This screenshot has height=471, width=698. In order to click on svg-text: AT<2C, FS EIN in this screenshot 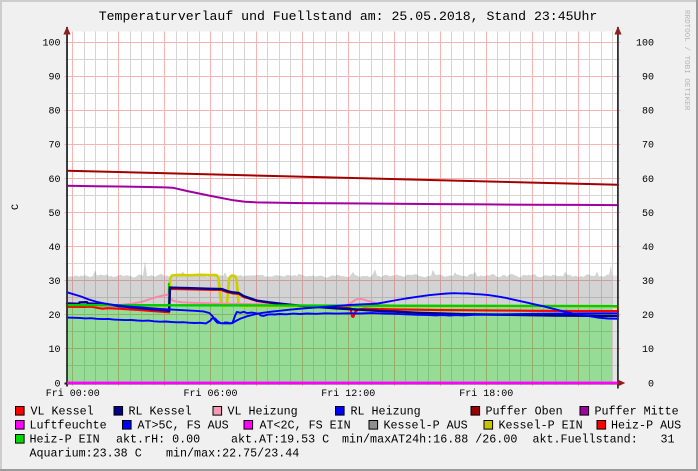, I will do `click(305, 426)`.